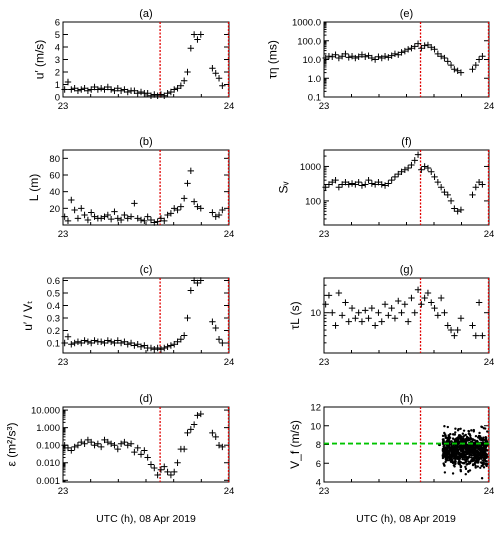  What do you see at coordinates (284, 187) in the screenshot?
I see `y-axis-label-f: Sᵥ` at bounding box center [284, 187].